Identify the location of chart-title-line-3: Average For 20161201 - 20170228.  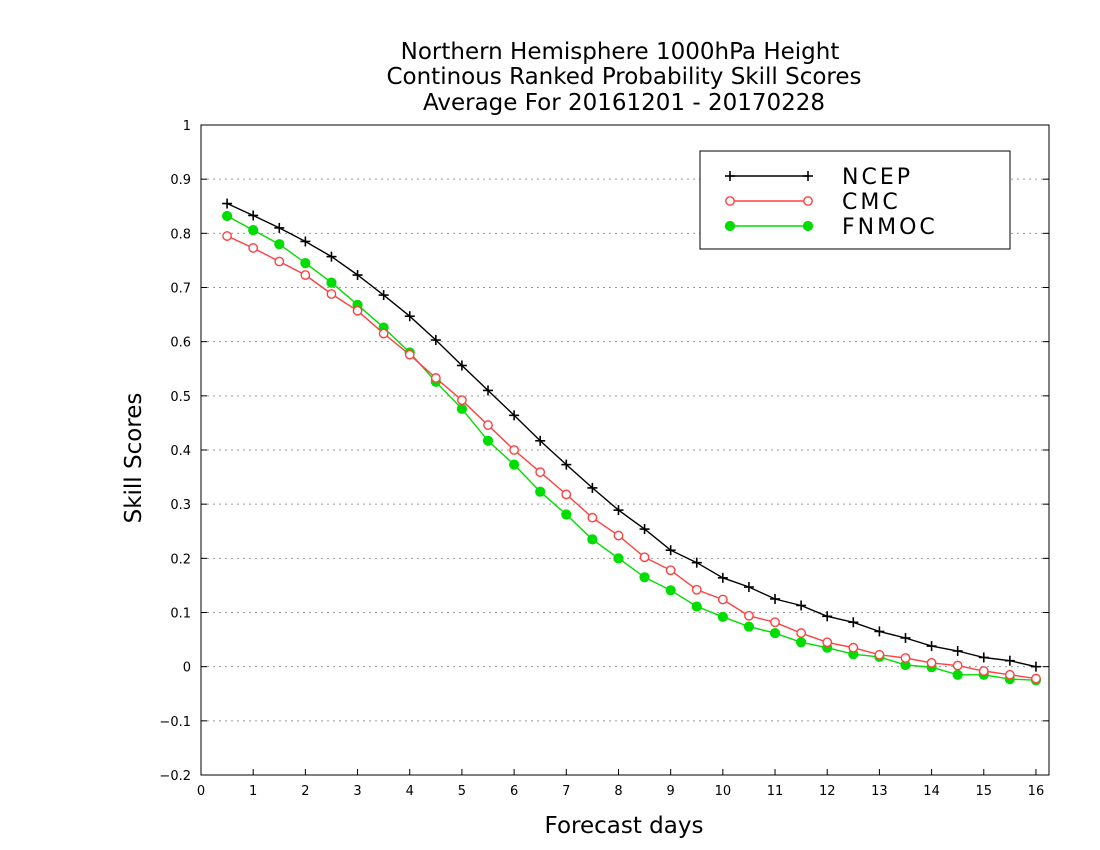
(624, 103).